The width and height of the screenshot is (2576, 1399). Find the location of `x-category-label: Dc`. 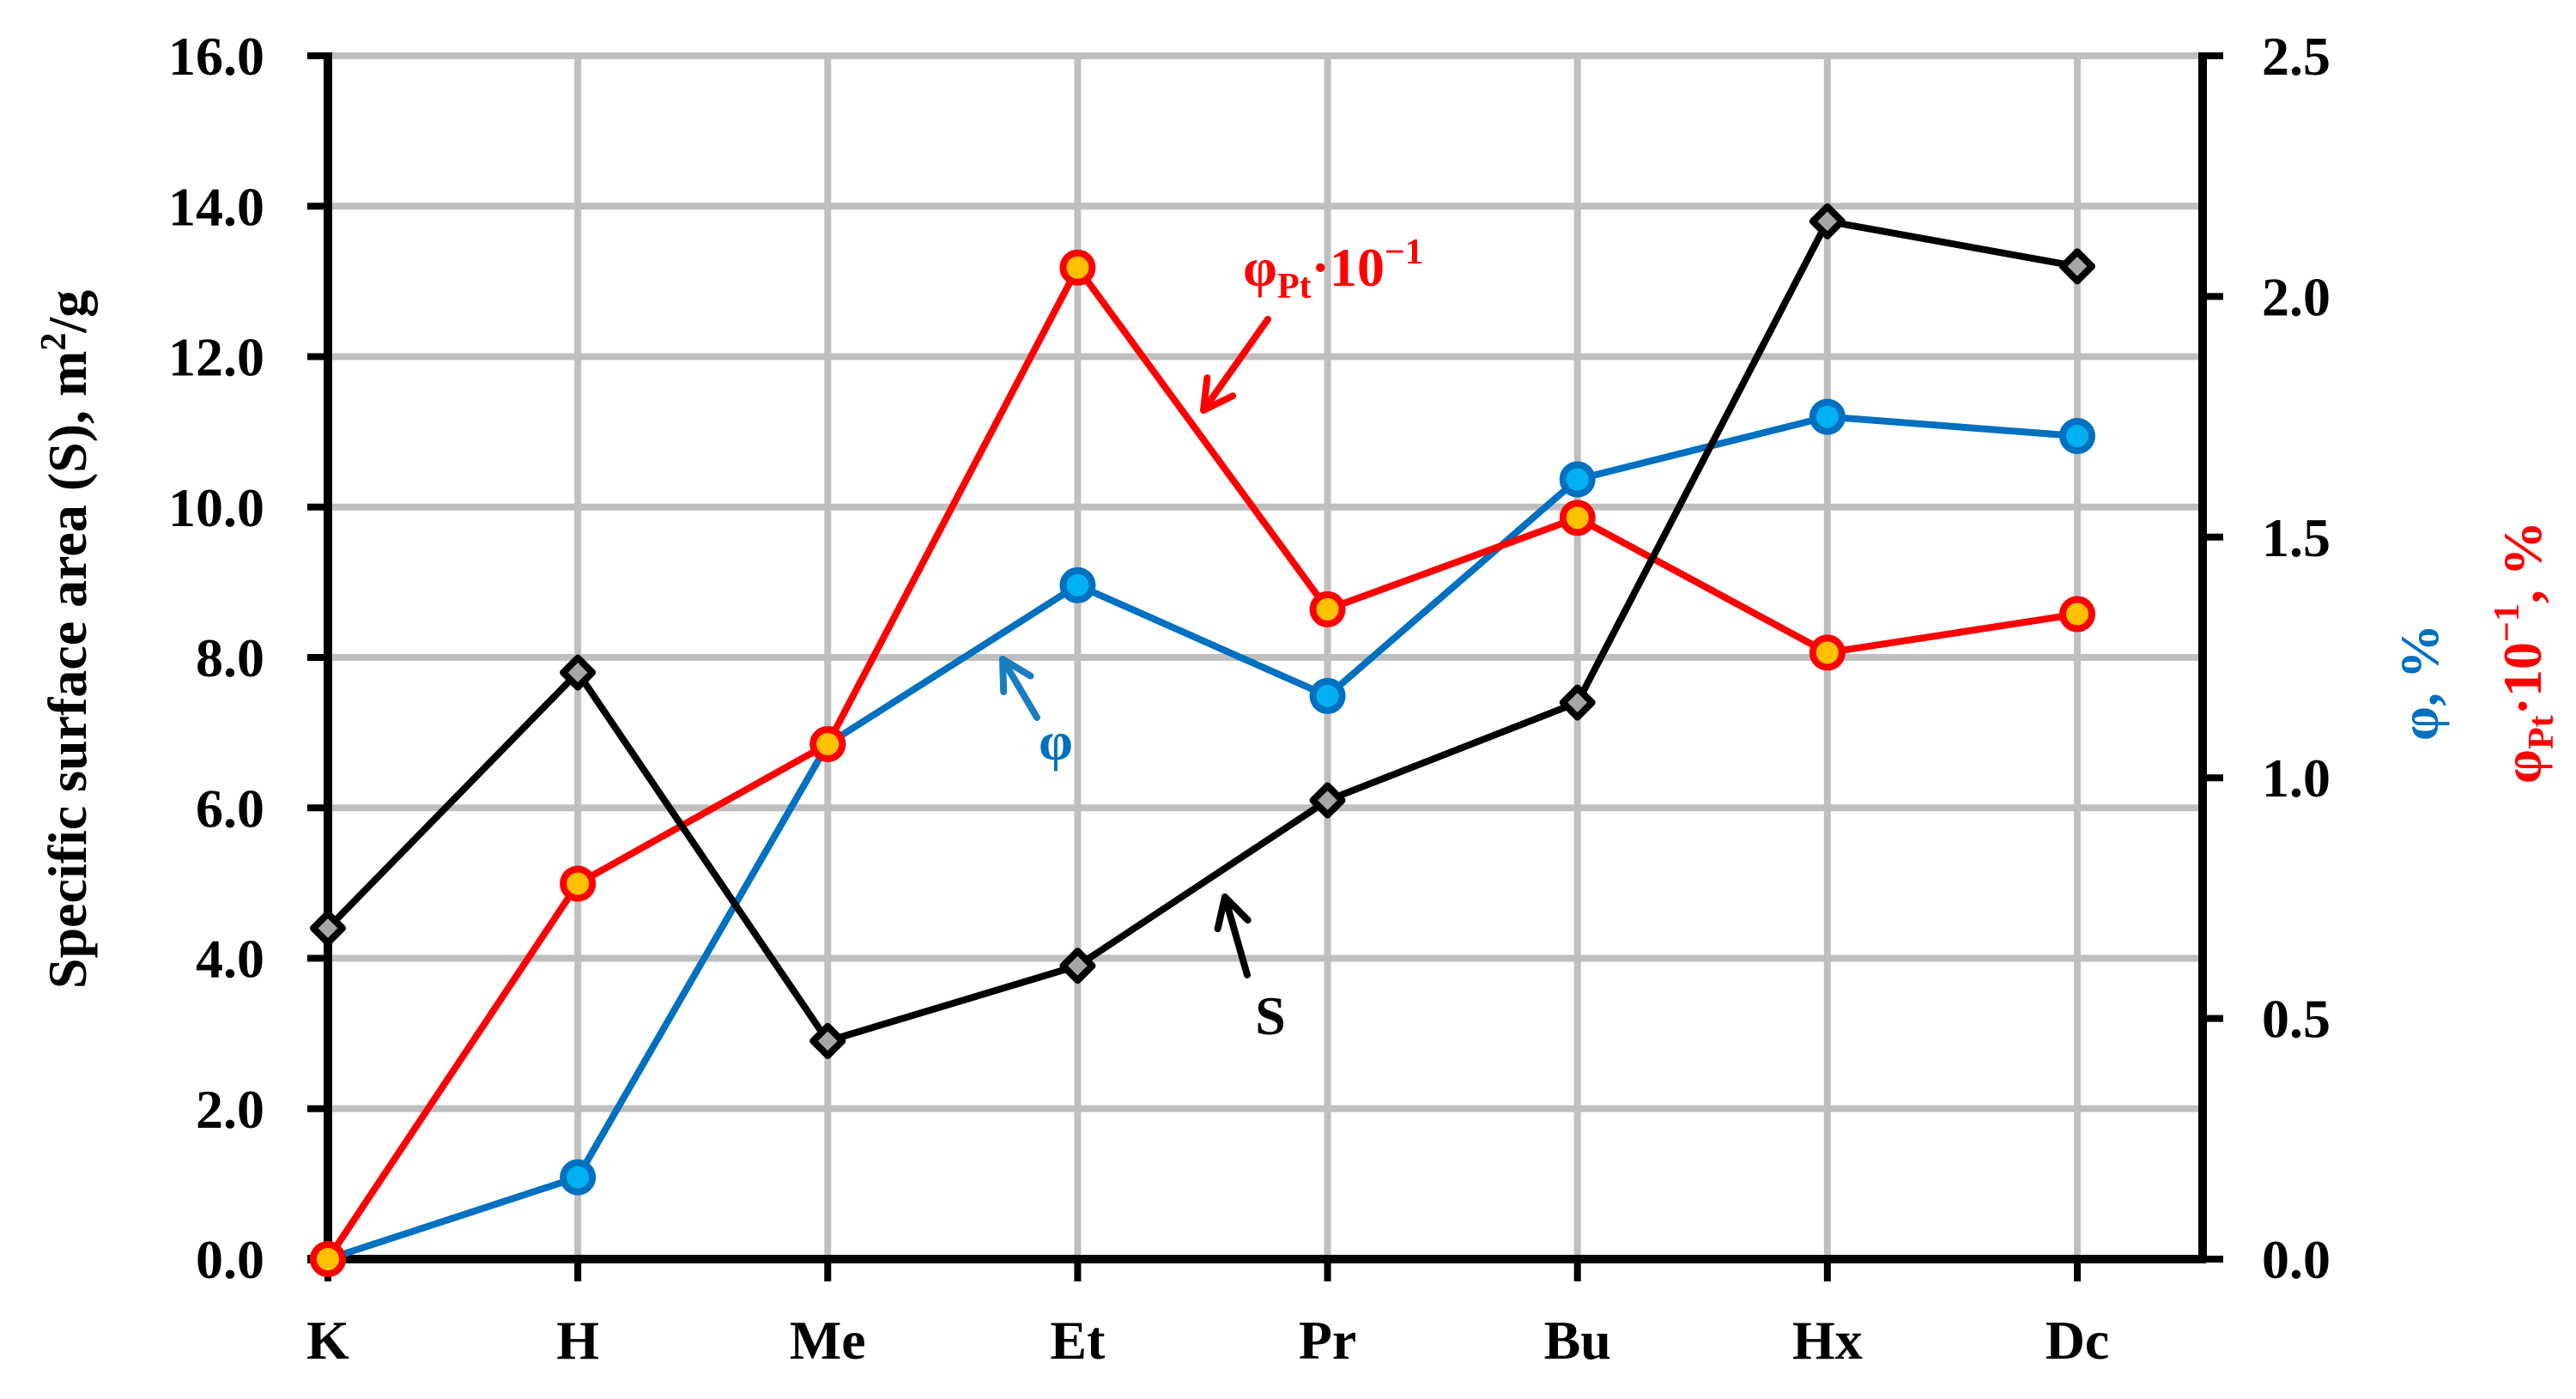

x-category-label: Dc is located at coordinates (2078, 1340).